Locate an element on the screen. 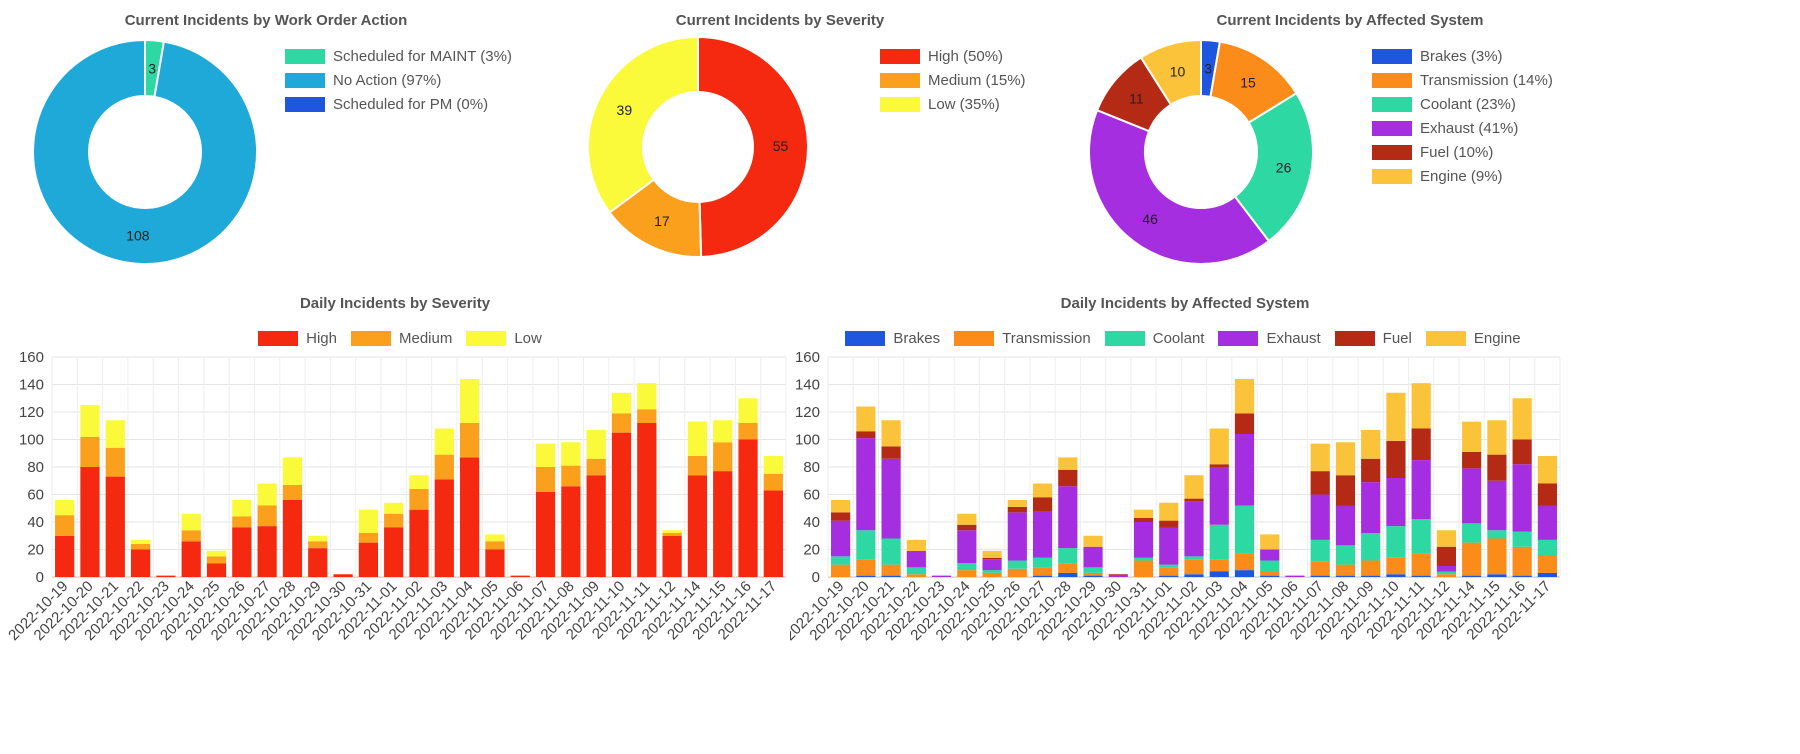 Image resolution: width=1800 pixels, height=754 pixels. legend-label: Coolant is located at coordinates (1178, 338).